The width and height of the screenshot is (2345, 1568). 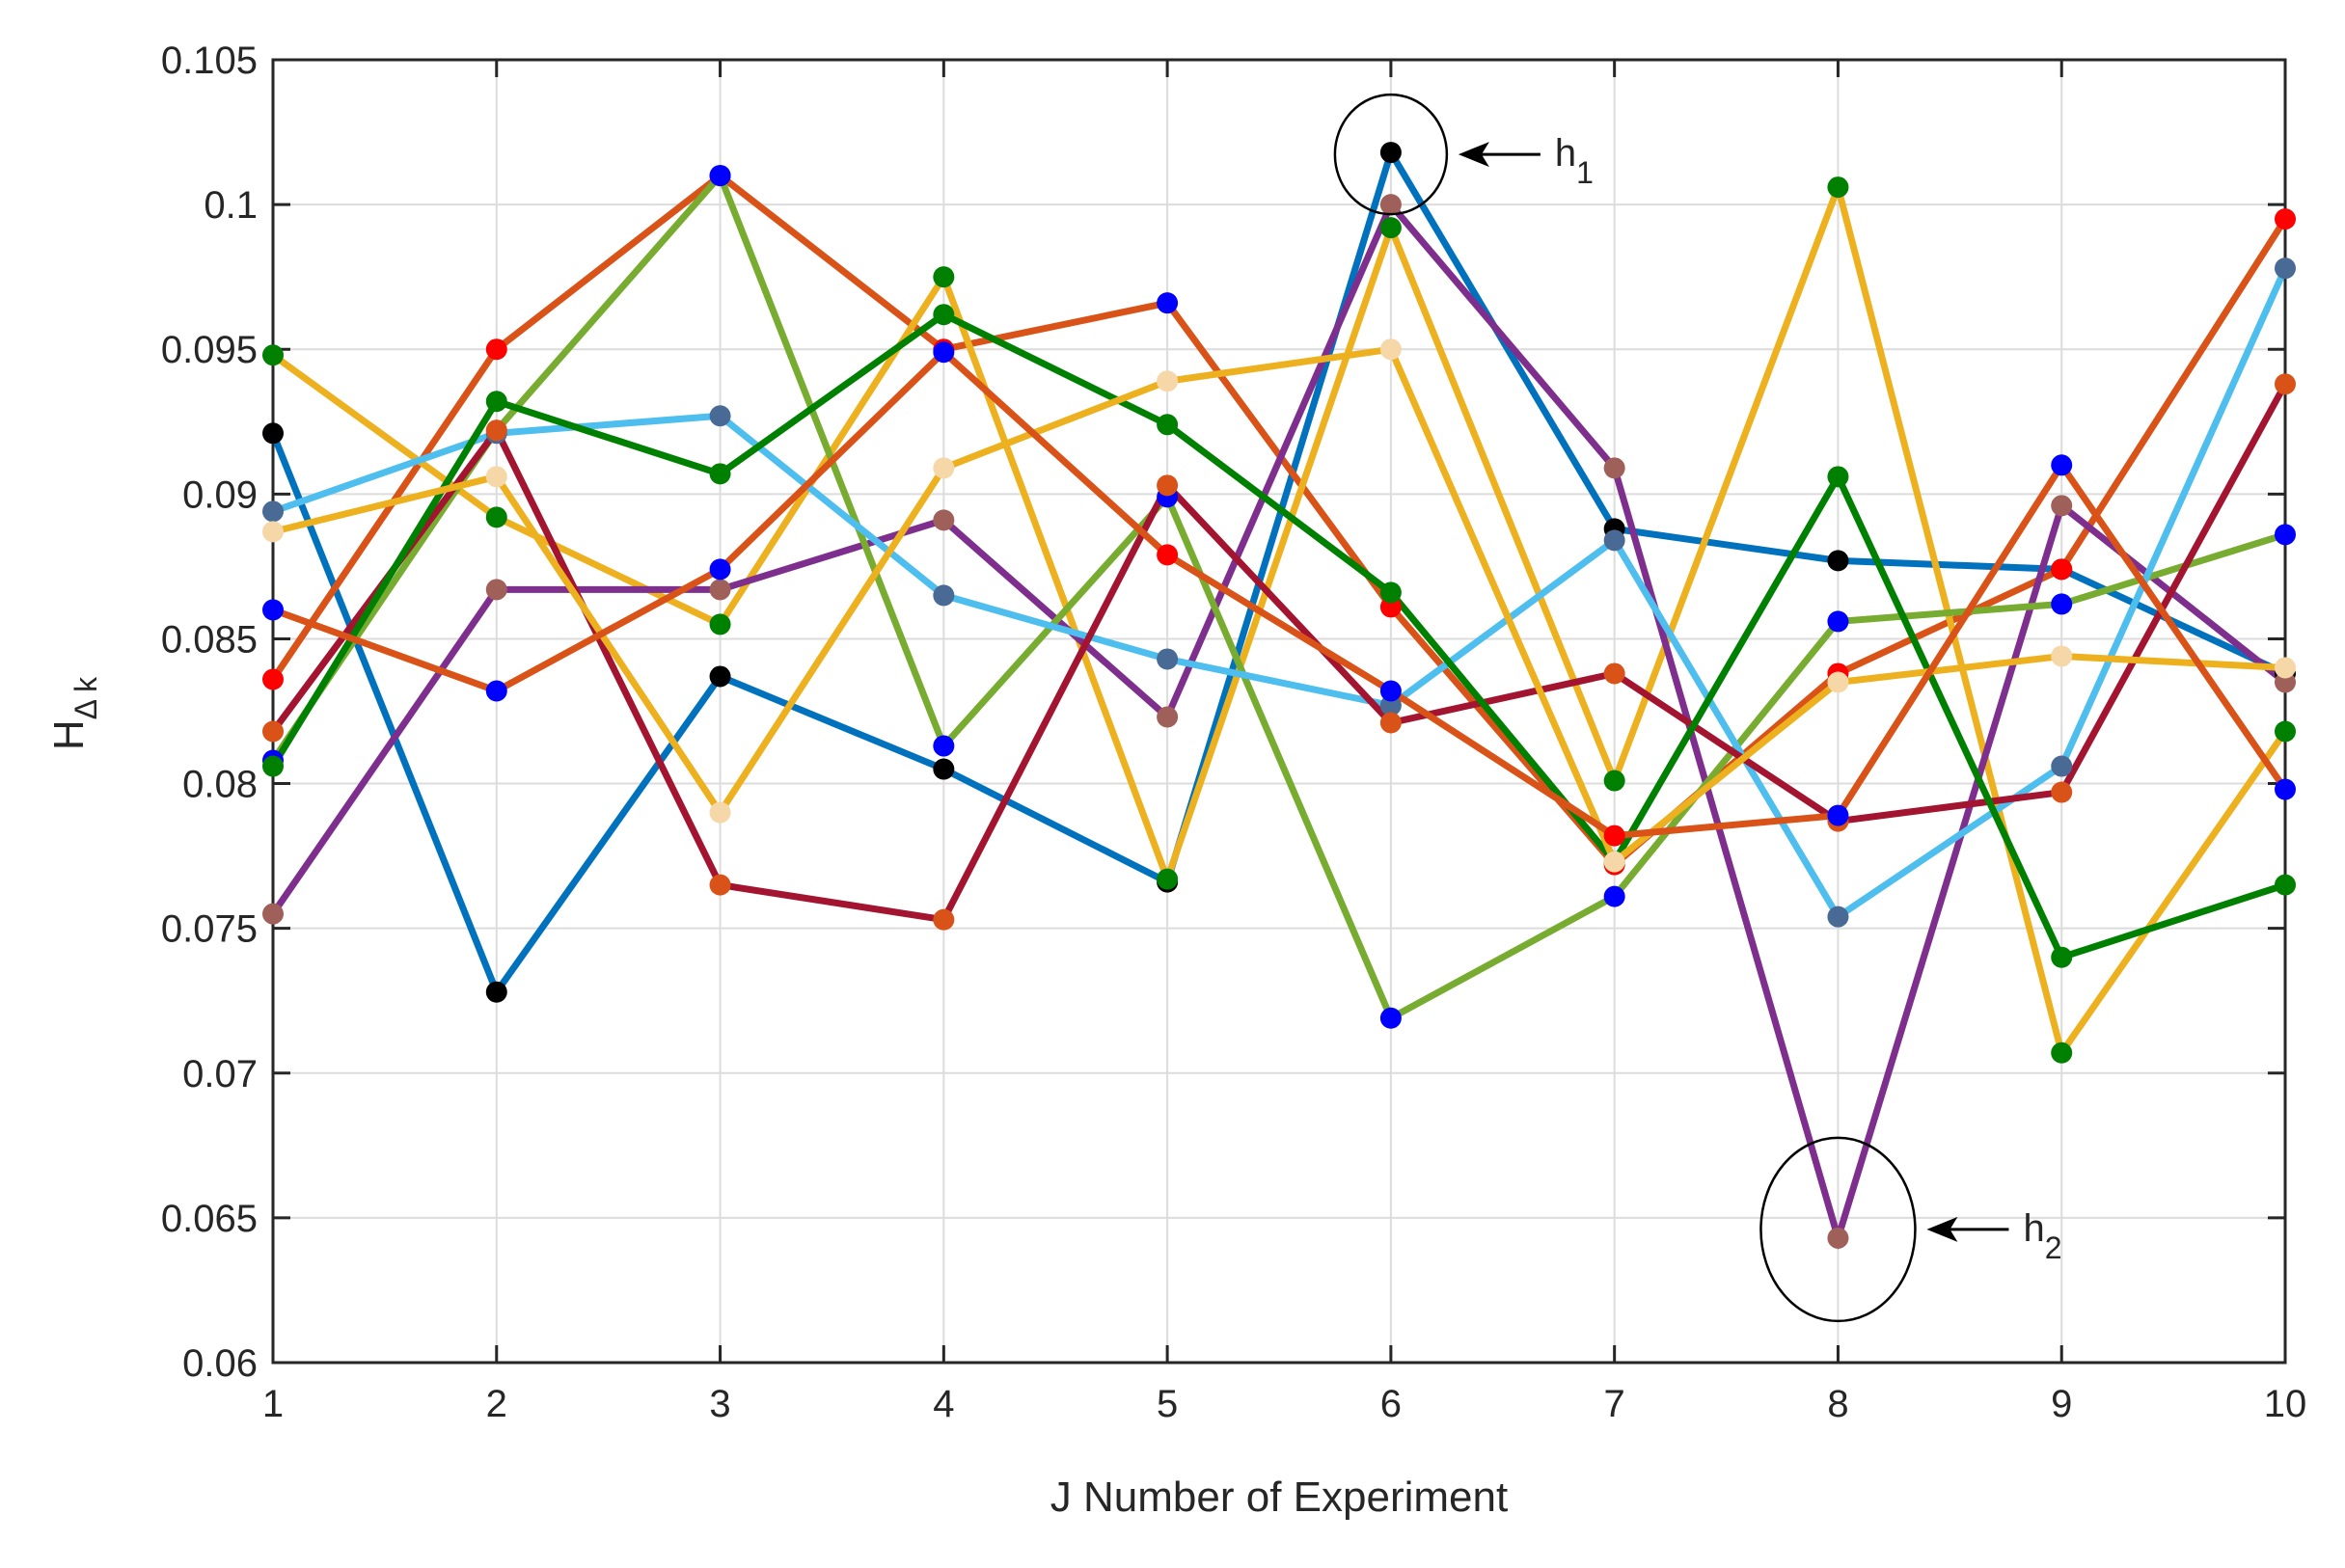 I want to click on y-axis-label-main: H, so click(x=69, y=734).